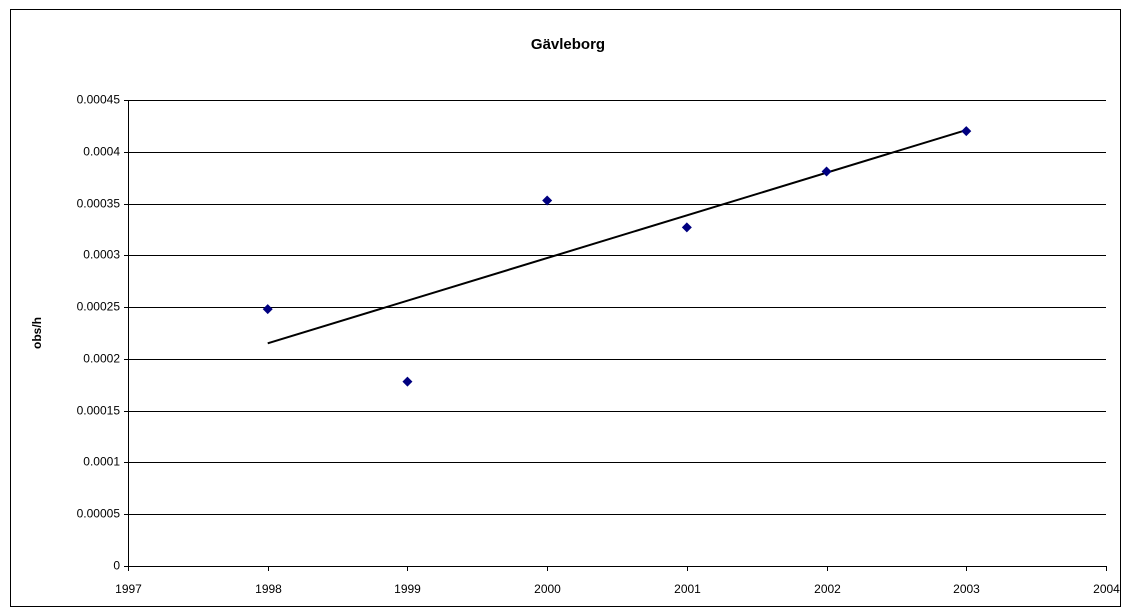 This screenshot has width=1130, height=613. I want to click on y-tick-label: 0.00025, so click(99, 307).